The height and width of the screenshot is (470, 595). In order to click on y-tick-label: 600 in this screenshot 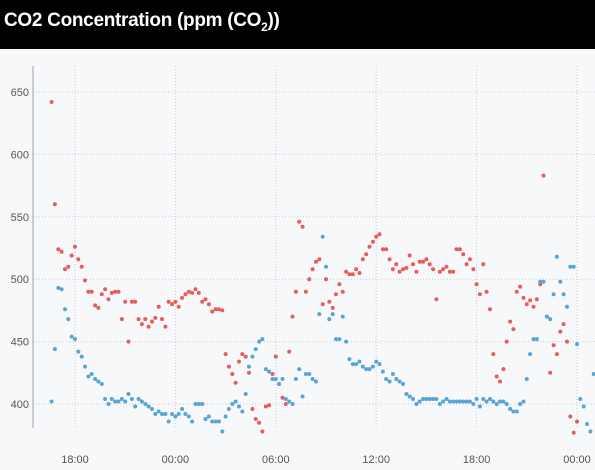, I will do `click(20, 155)`.